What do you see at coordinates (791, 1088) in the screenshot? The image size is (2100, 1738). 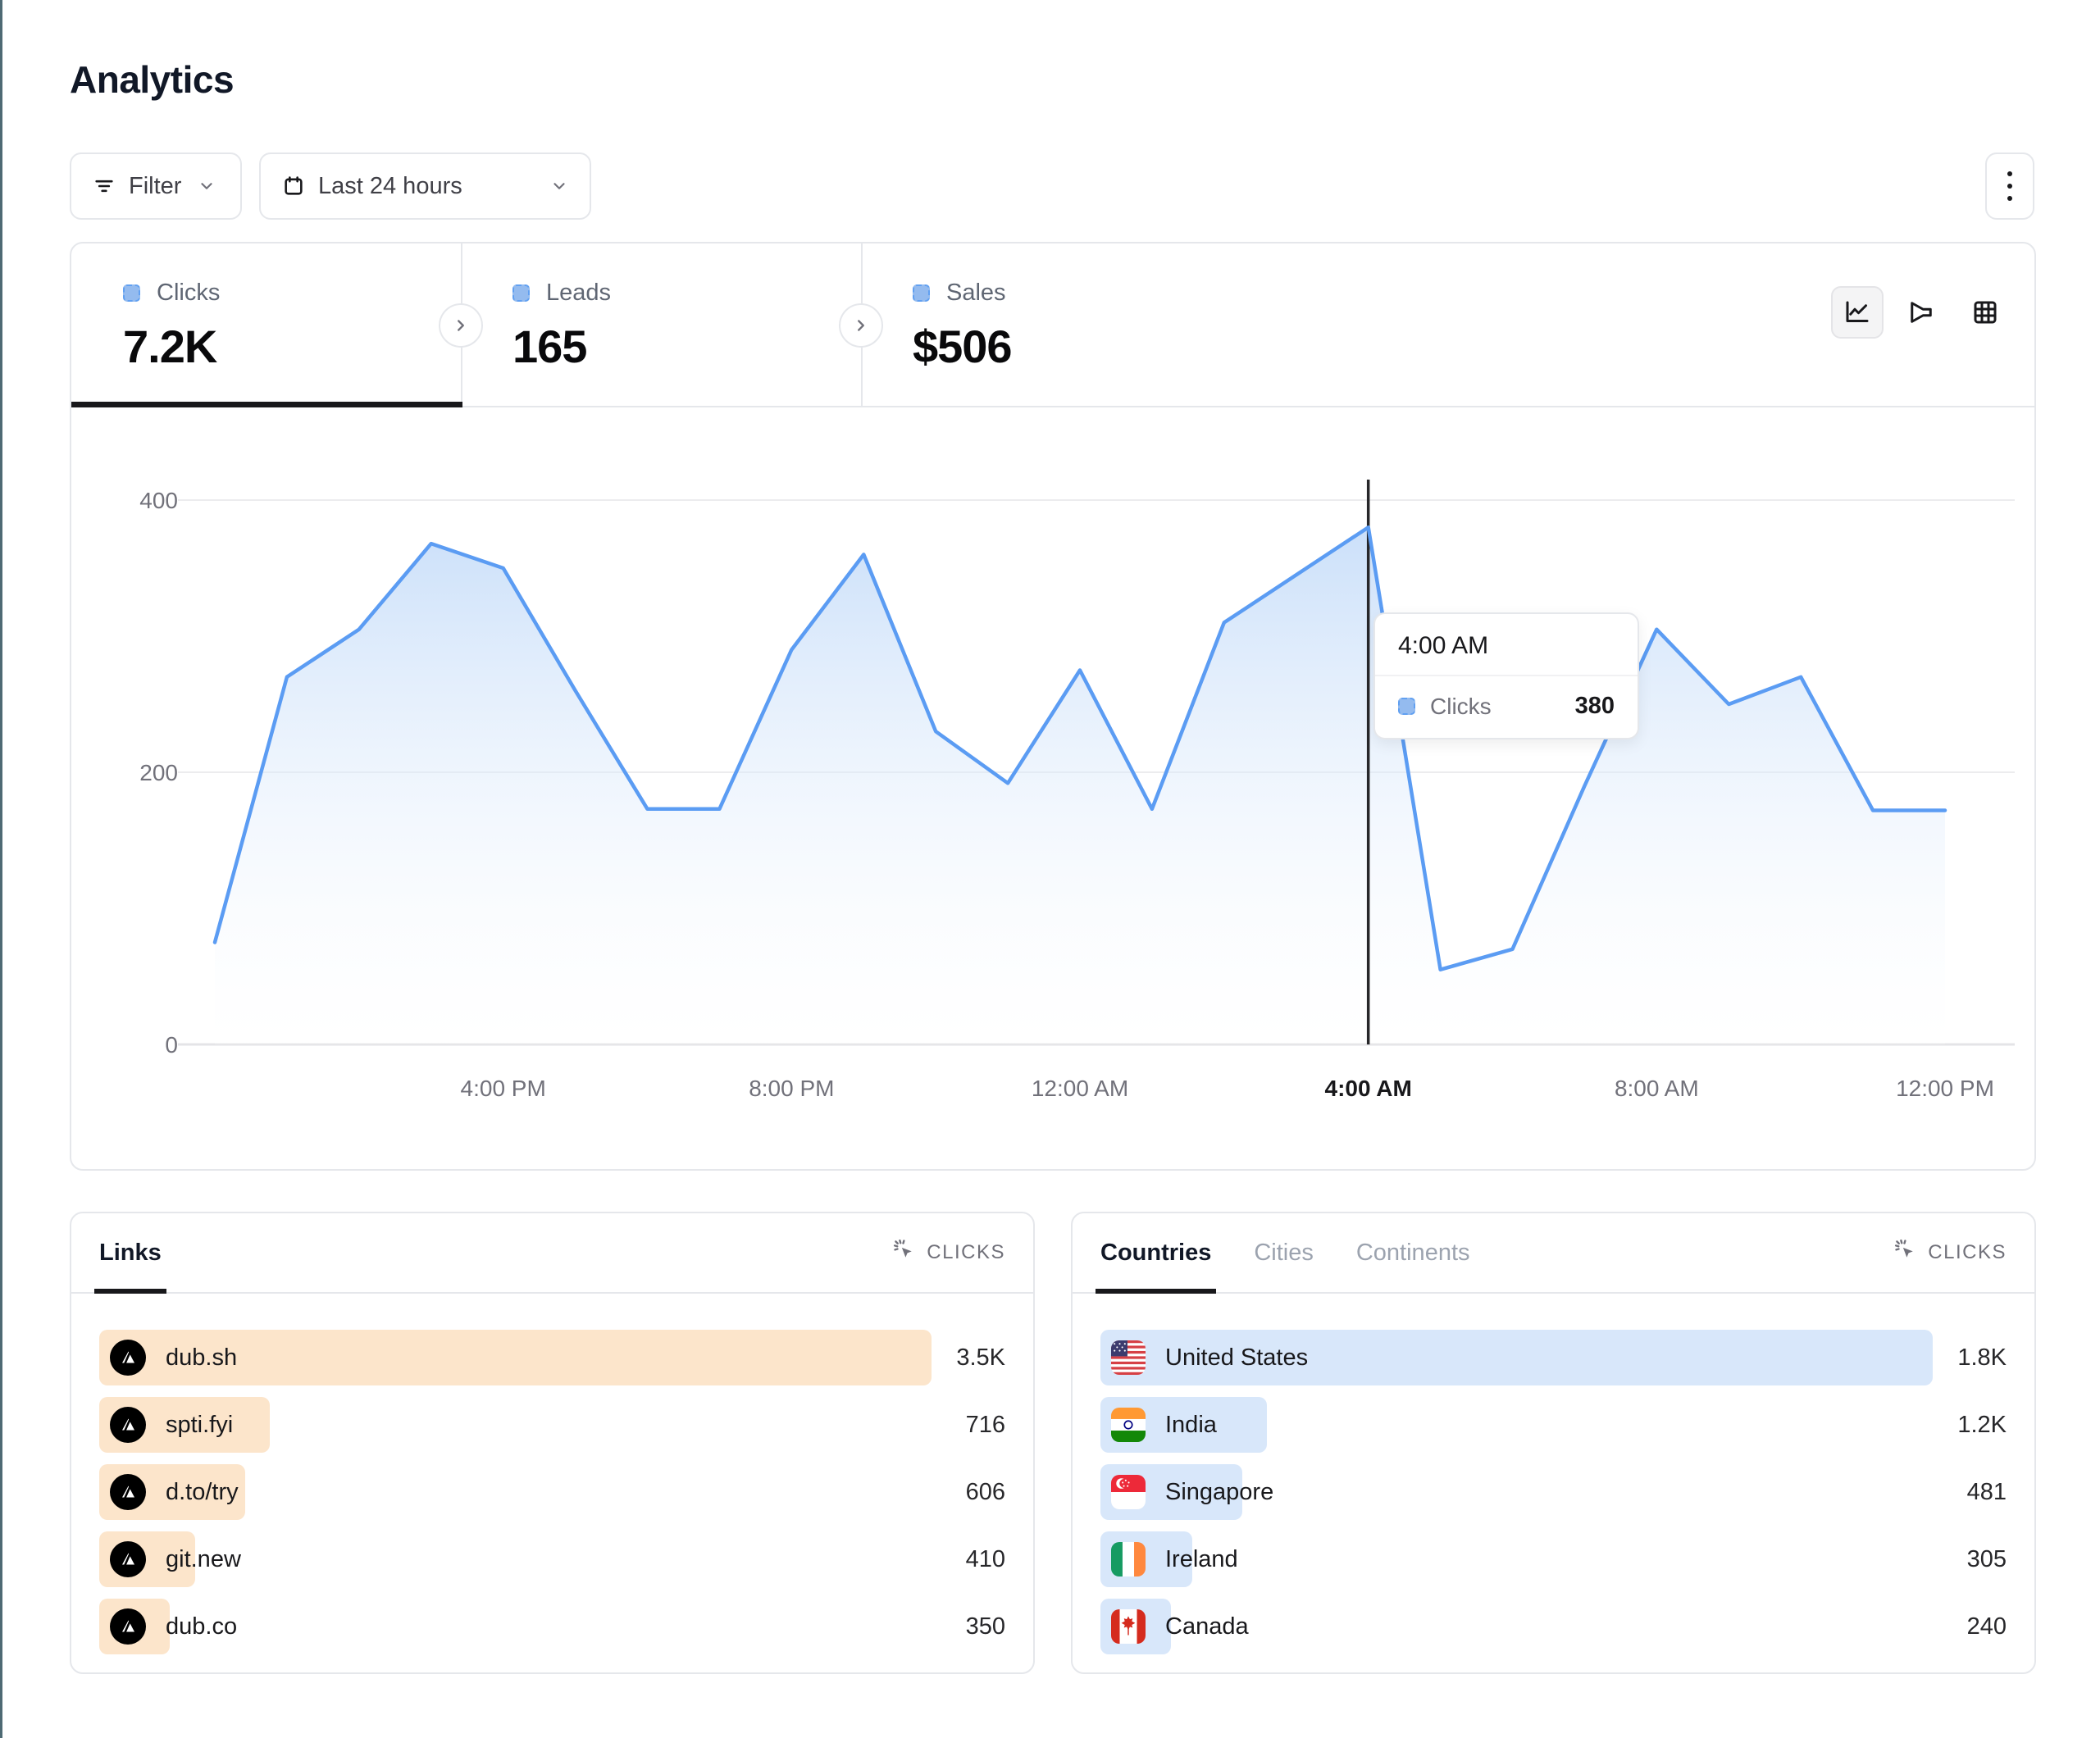 I see `x-axis-tick: 8:00 PM` at bounding box center [791, 1088].